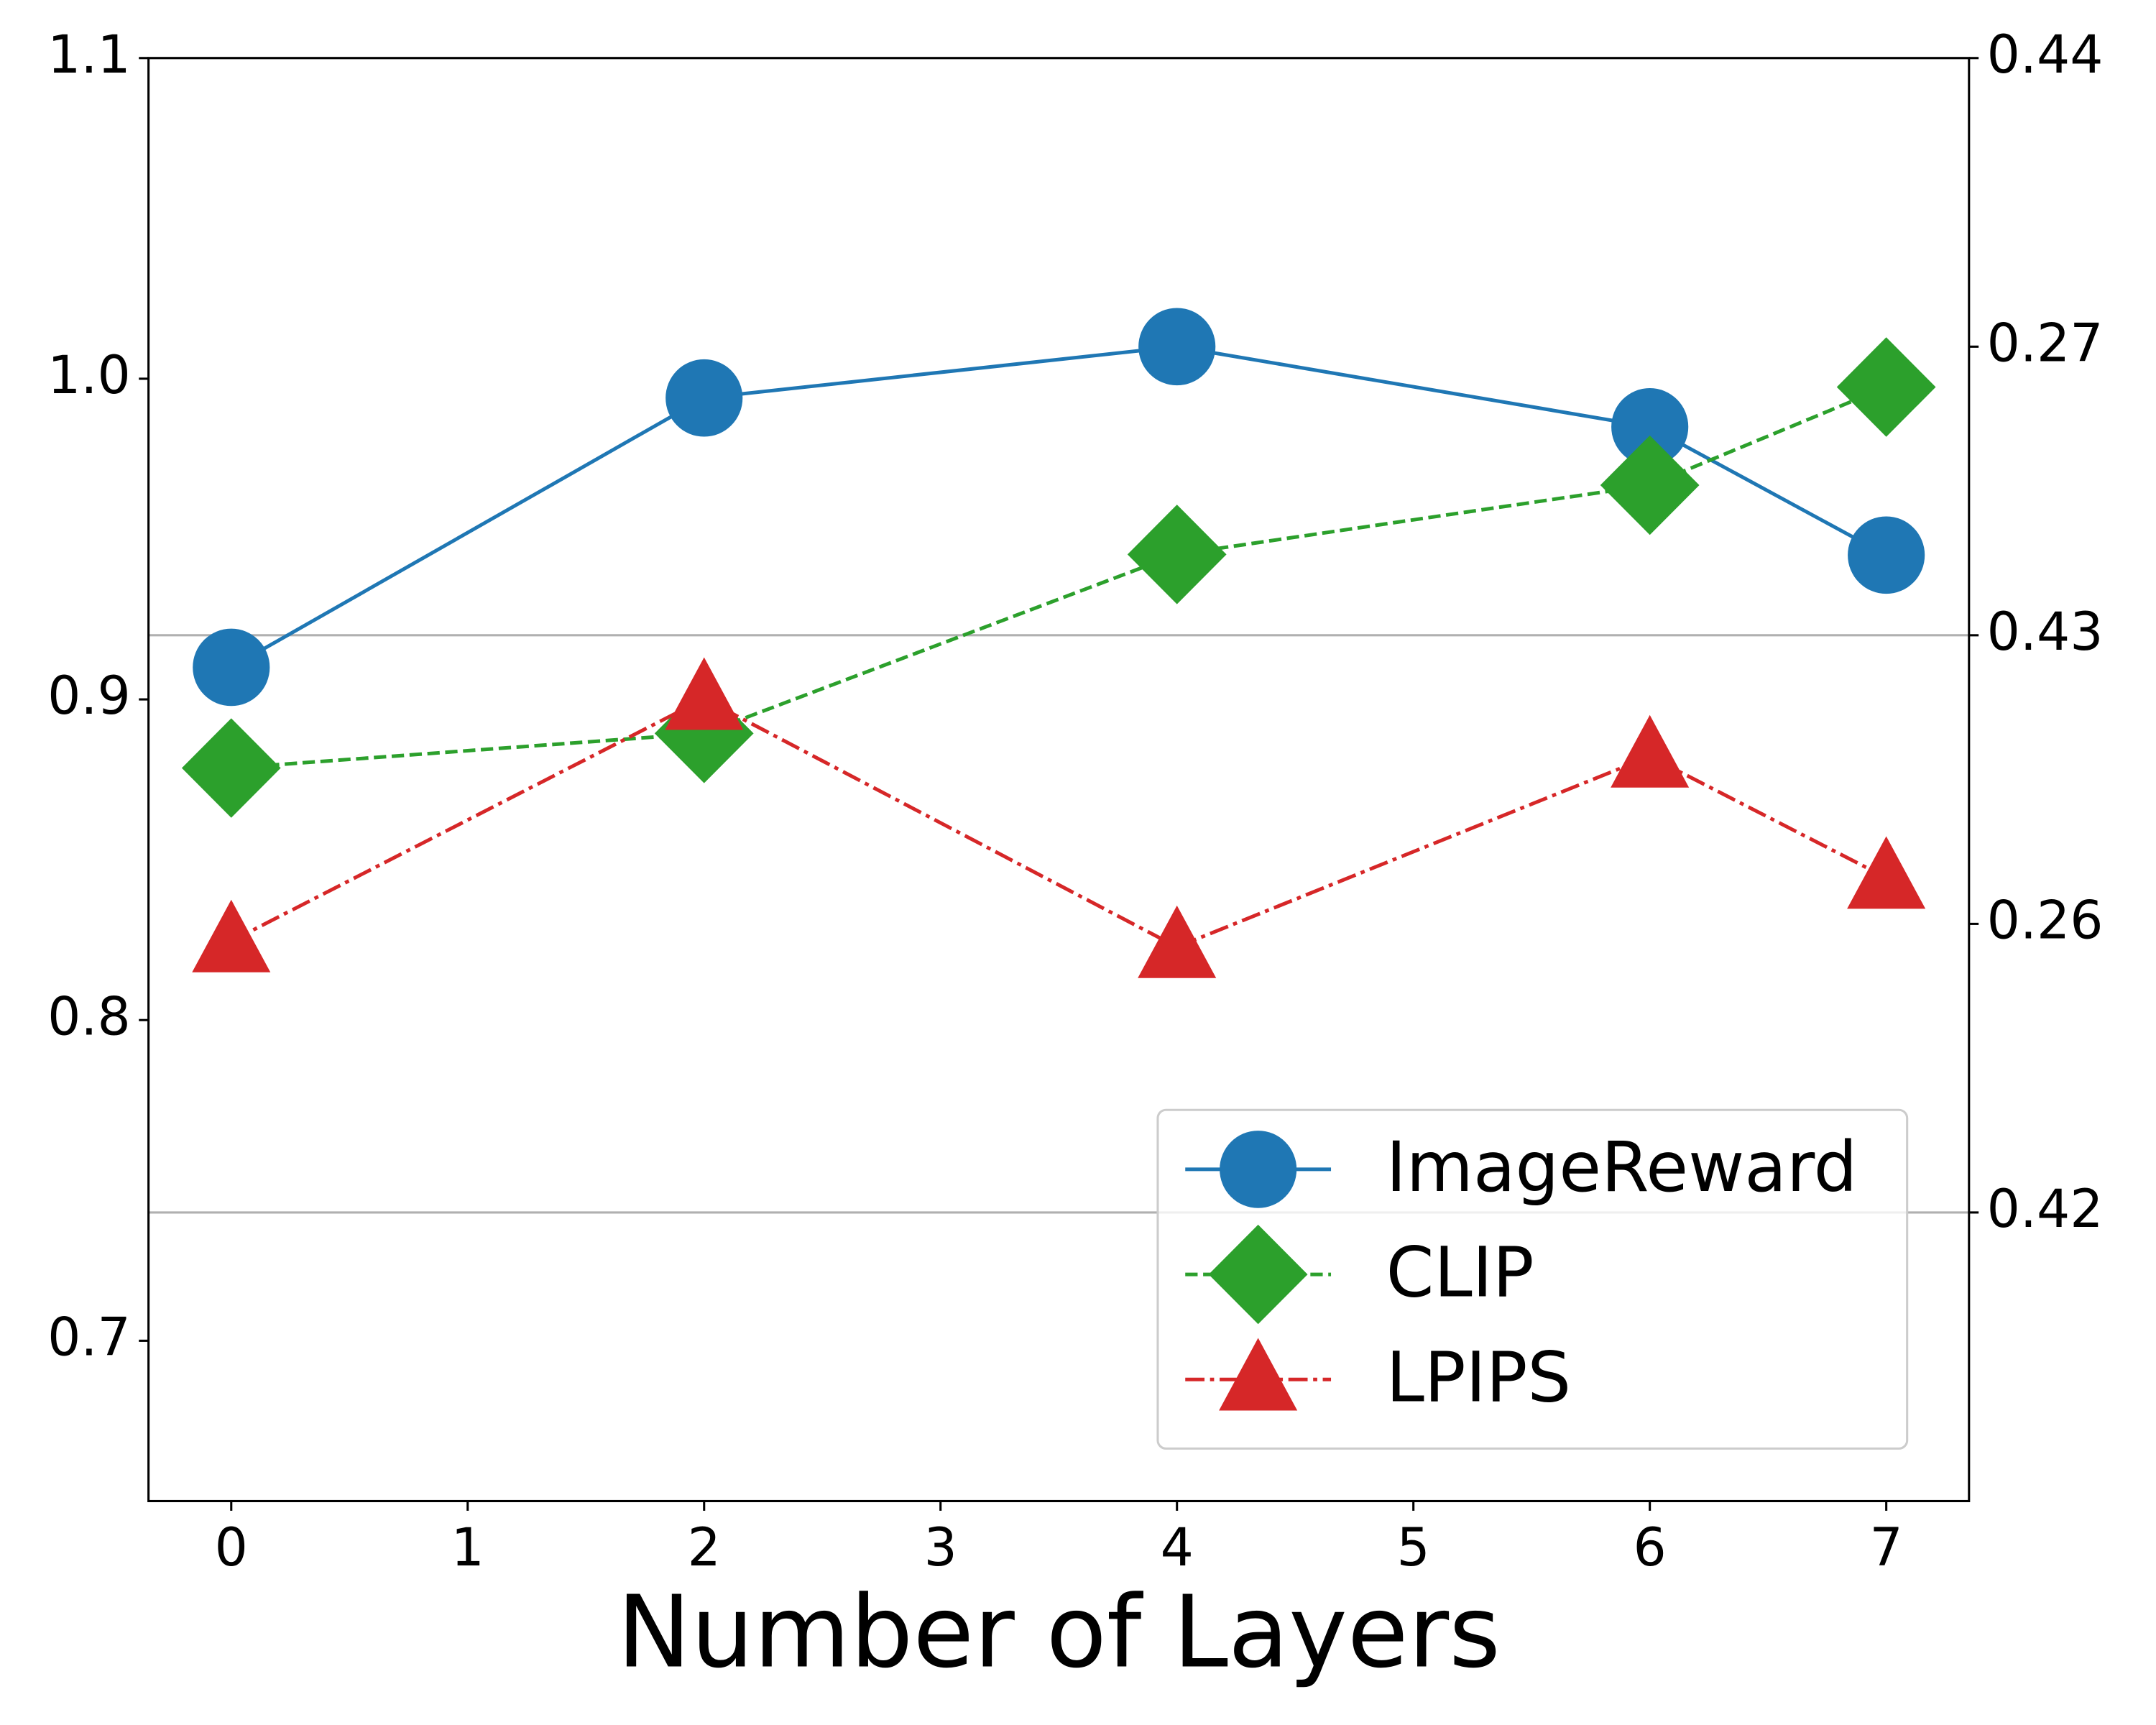 Image resolution: width=2156 pixels, height=1725 pixels. What do you see at coordinates (1058, 1632) in the screenshot?
I see `x-axis-label: Number of Layers` at bounding box center [1058, 1632].